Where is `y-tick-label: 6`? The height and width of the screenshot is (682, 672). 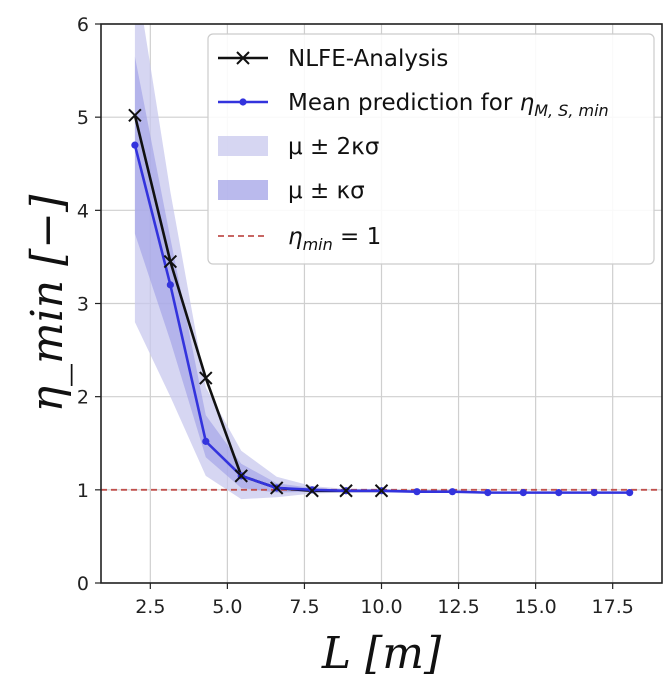 y-tick-label: 6 is located at coordinates (83, 25).